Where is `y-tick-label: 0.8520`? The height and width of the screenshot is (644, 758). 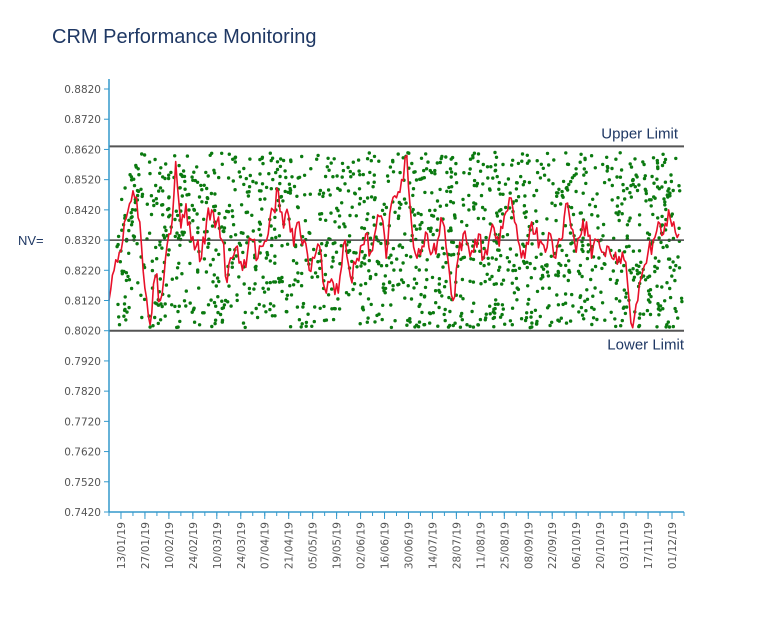
y-tick-label: 0.8520 is located at coordinates (82, 181).